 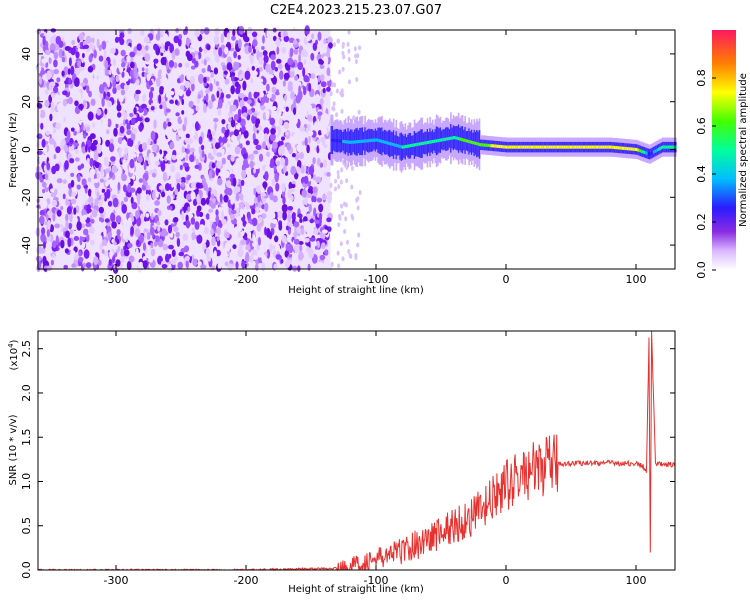 I want to click on x-tick-label: -200, so click(x=246, y=279).